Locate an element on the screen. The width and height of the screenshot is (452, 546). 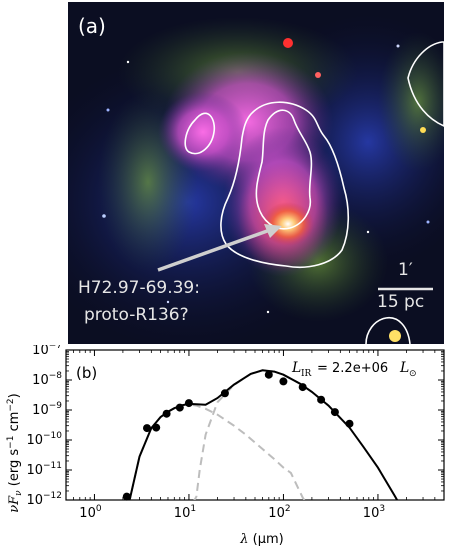
y-tick-label: 10⁻¹² is located at coordinates (44, 499).